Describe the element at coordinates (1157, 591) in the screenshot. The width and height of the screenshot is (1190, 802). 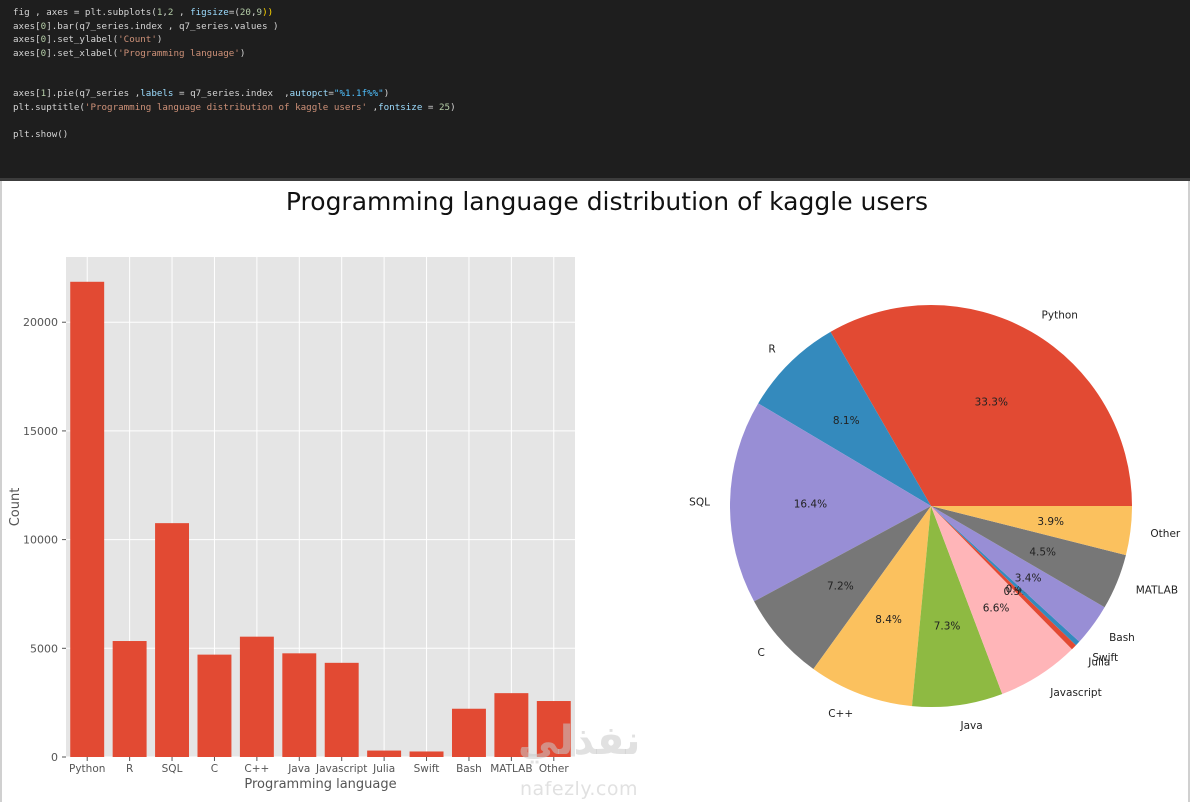
I see `pie-label: MATLAB` at that location.